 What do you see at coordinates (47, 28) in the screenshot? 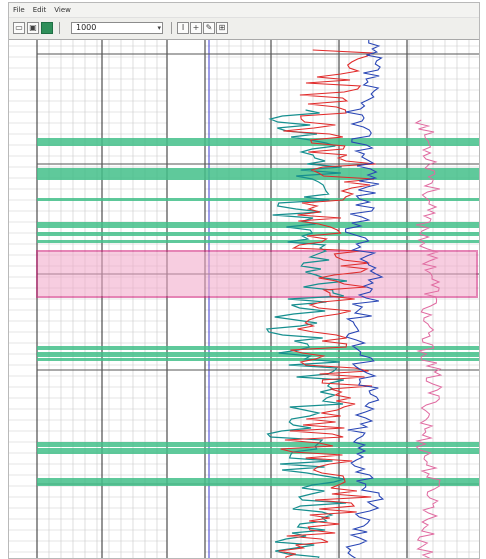
I see `globe-icon` at bounding box center [47, 28].